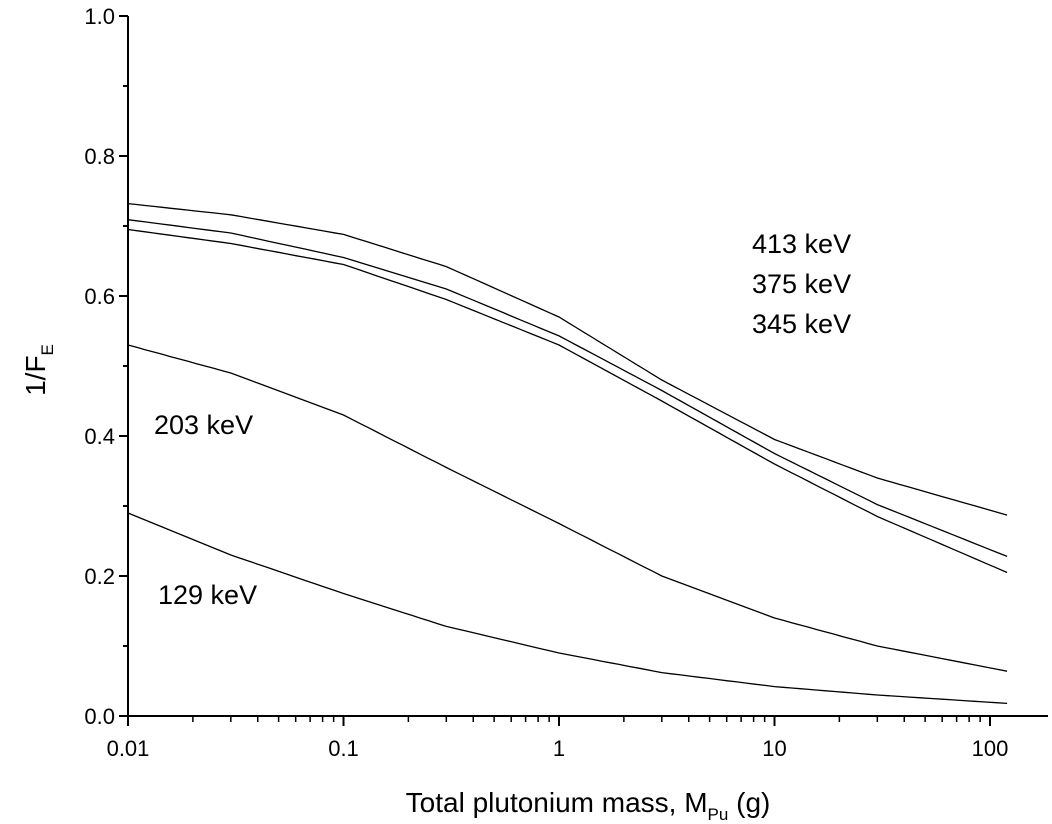  What do you see at coordinates (990, 748) in the screenshot?
I see `x-tick-label: 100` at bounding box center [990, 748].